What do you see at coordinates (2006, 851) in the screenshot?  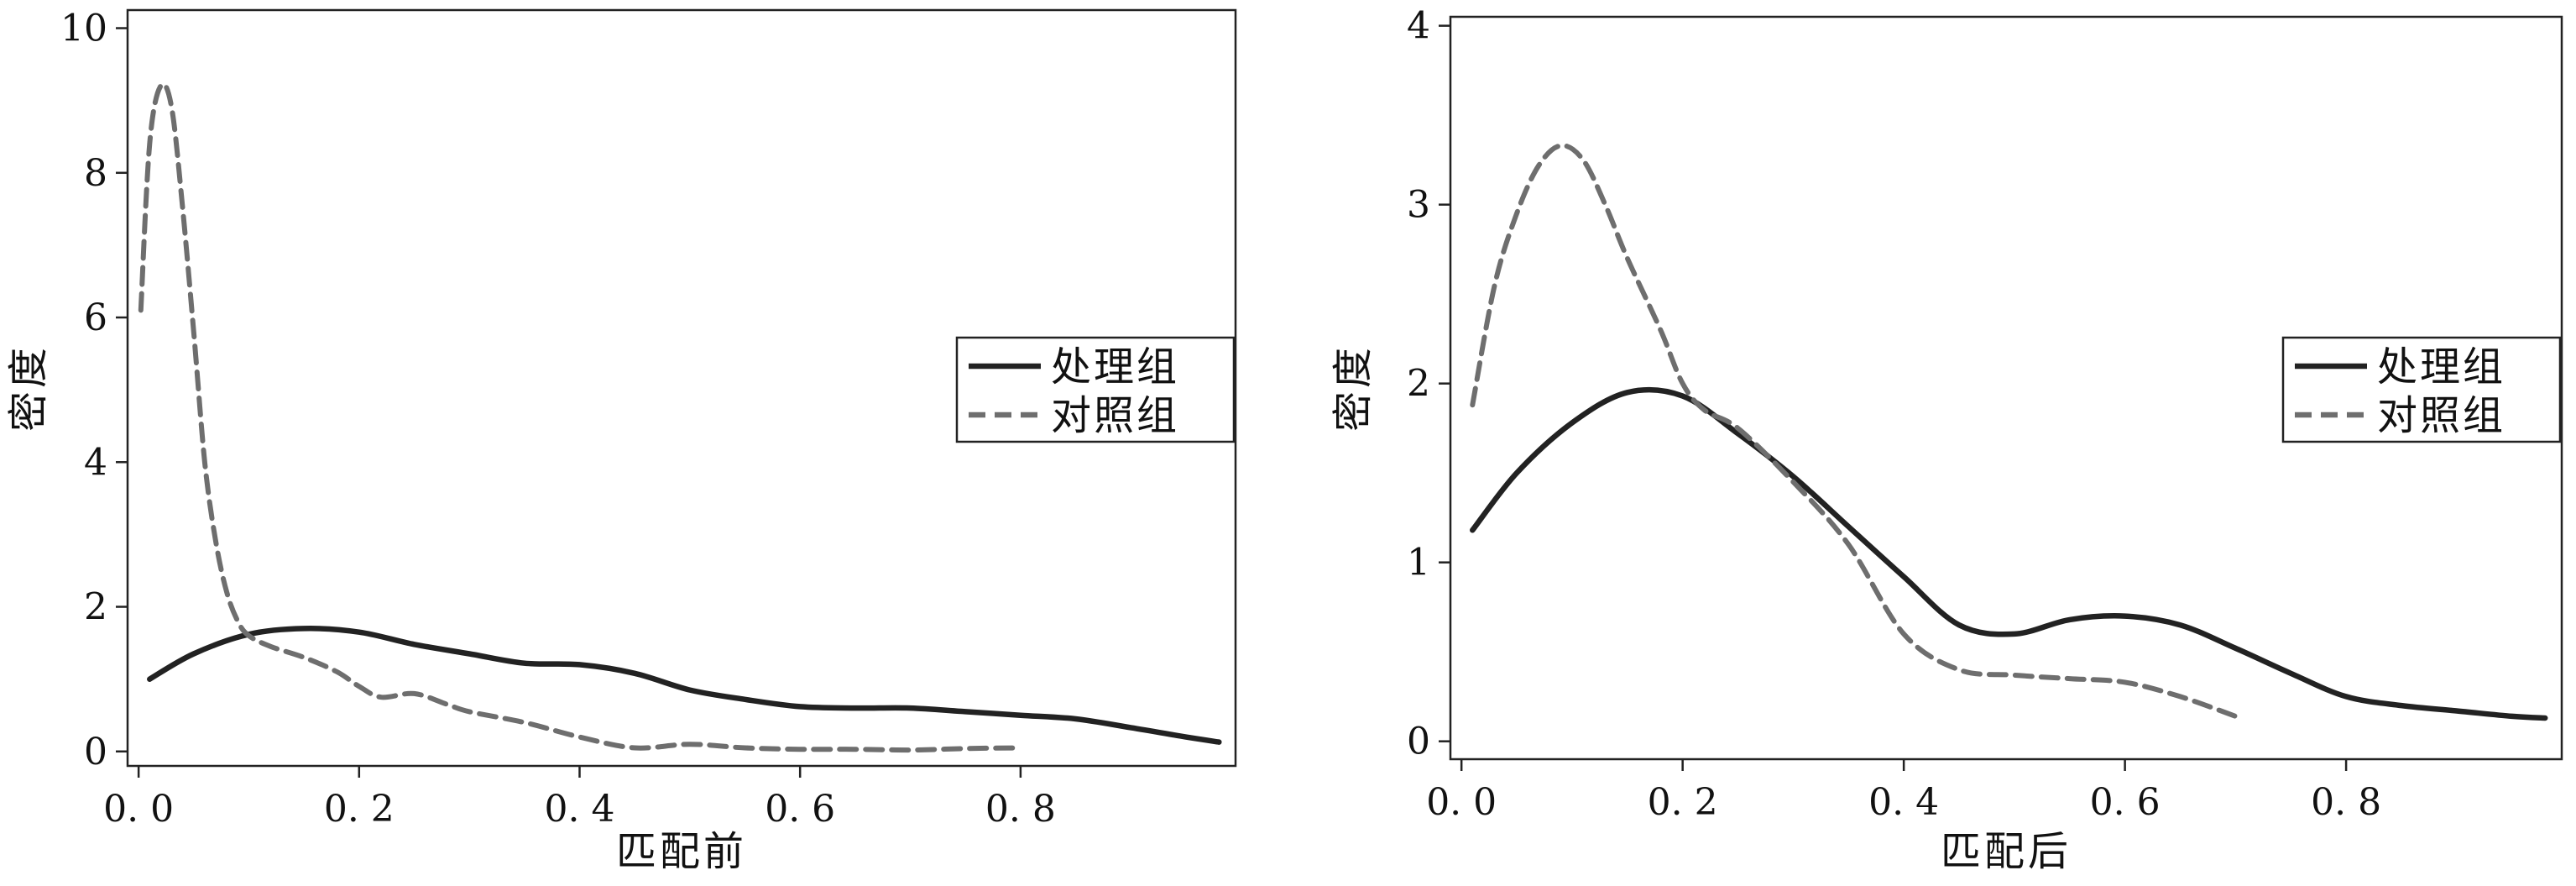 I see `x-axis-label: 匹配后` at bounding box center [2006, 851].